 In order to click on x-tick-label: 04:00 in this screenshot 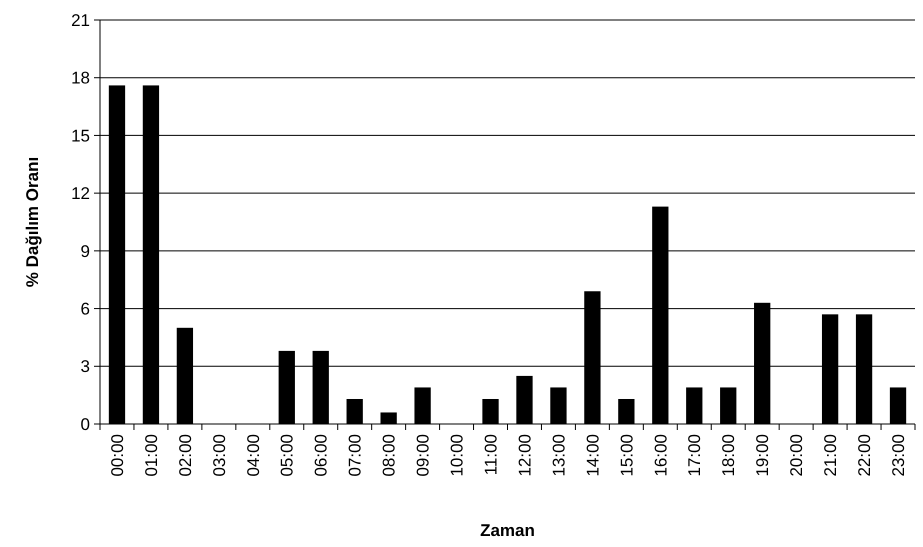, I will do `click(253, 455)`.